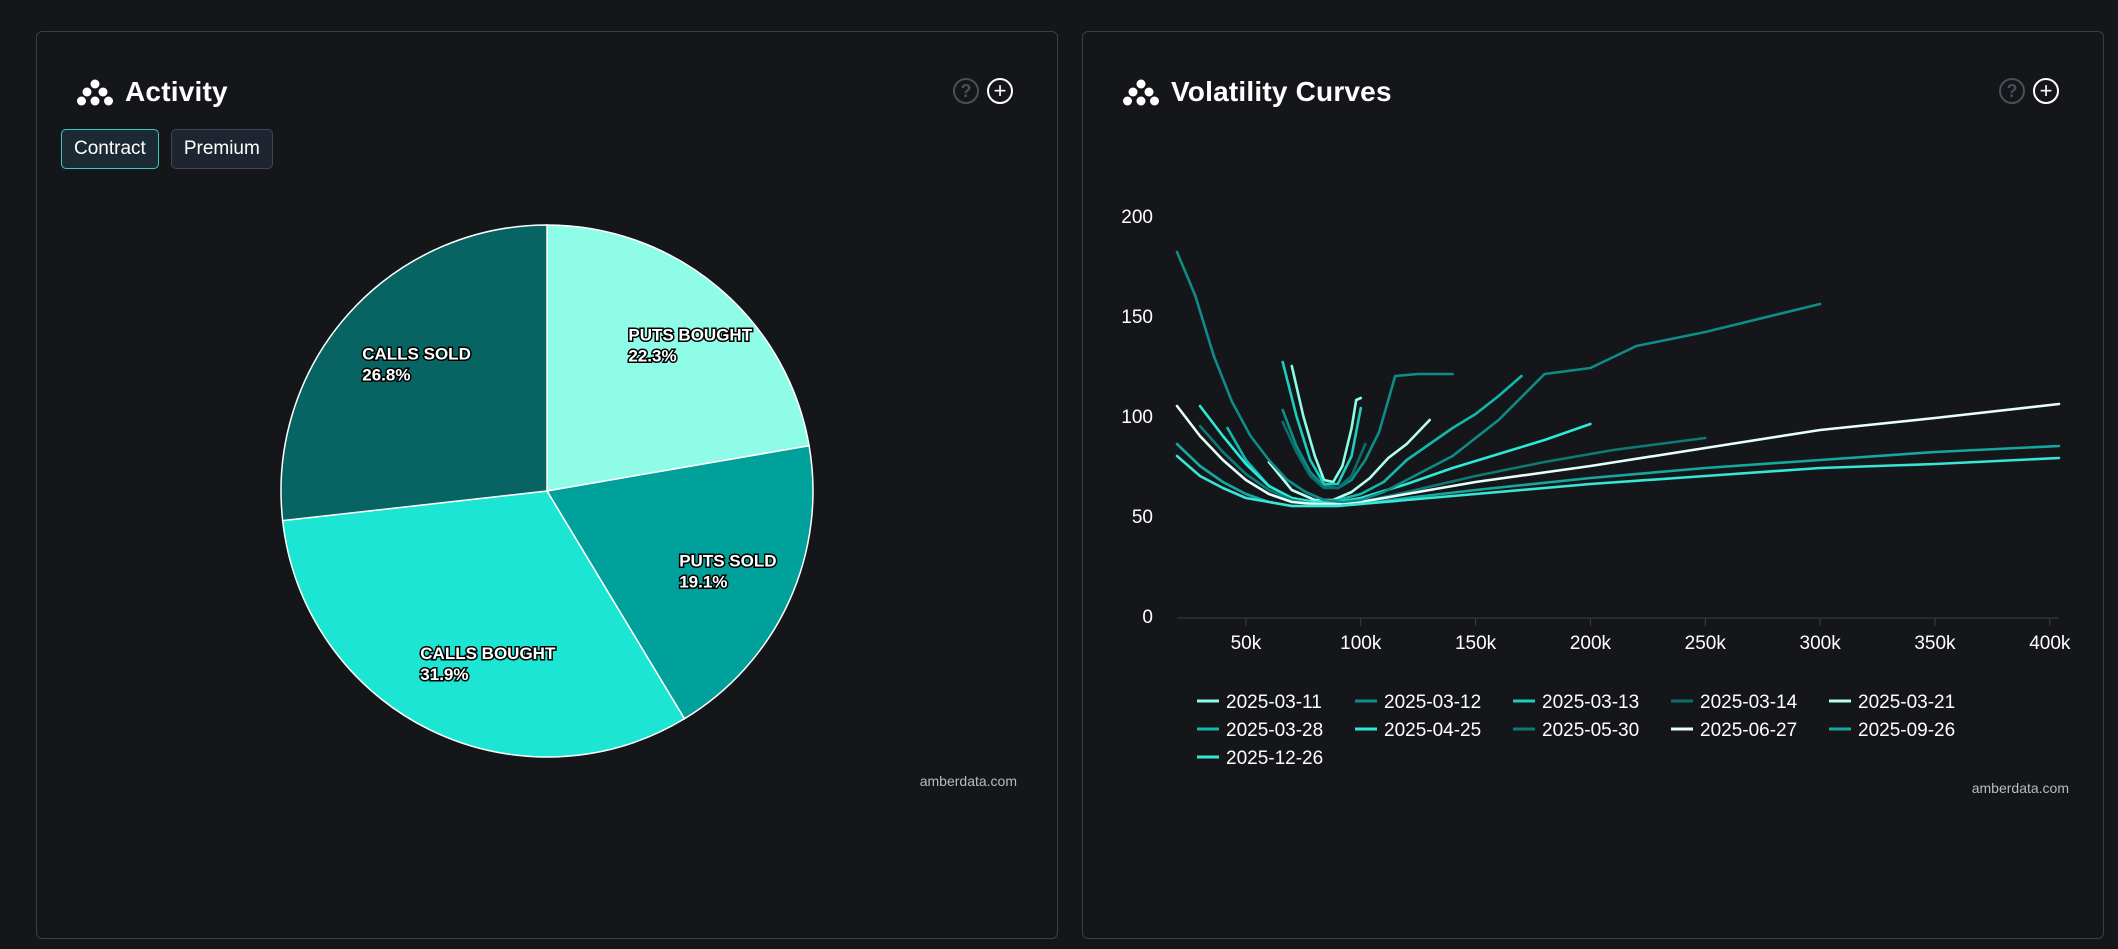 Image resolution: width=2118 pixels, height=949 pixels. I want to click on metric-toggle: Contract Premium, so click(167, 149).